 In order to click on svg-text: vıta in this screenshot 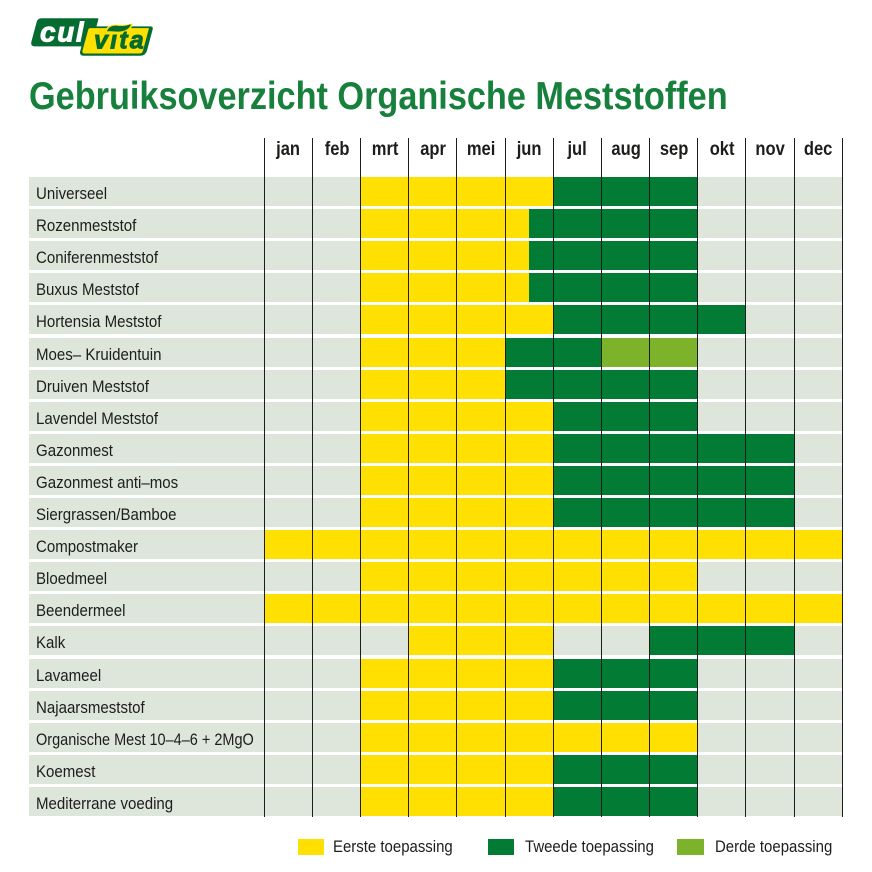, I will do `click(120, 40)`.